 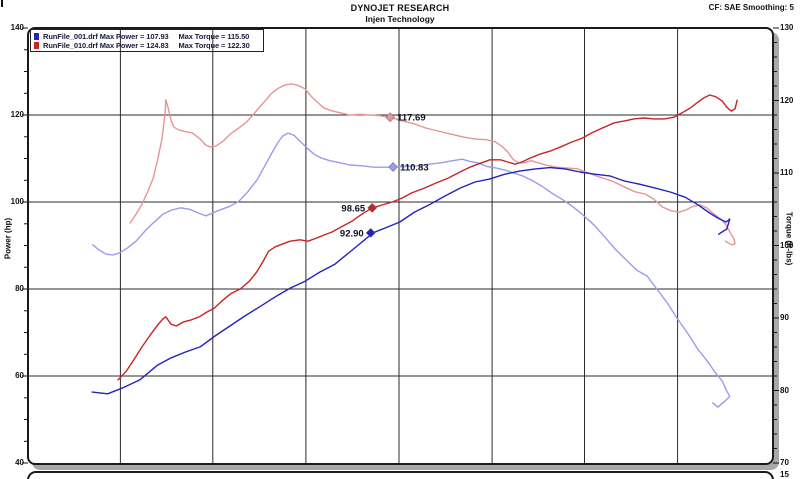 I want to click on cursor-value-label: 117.69, so click(x=411, y=118).